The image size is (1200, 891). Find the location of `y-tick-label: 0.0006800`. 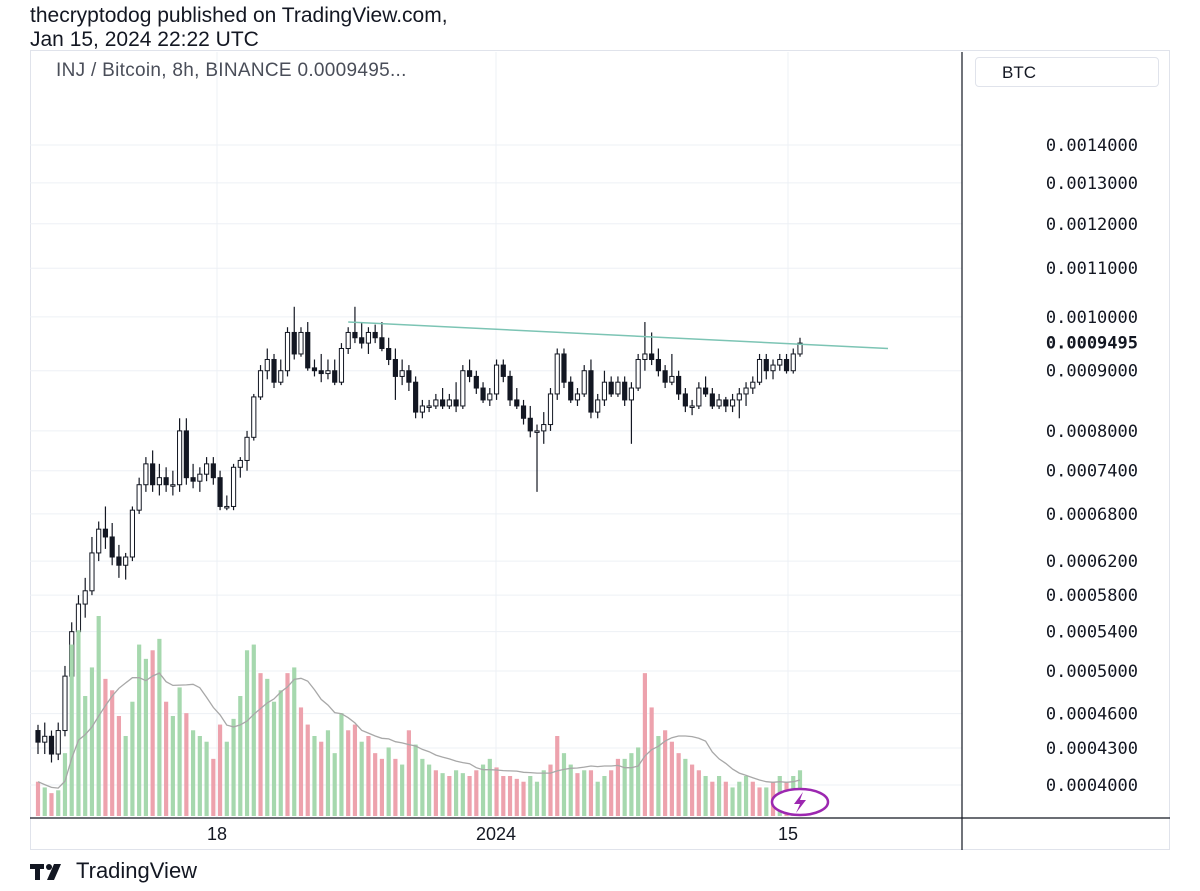

y-tick-label: 0.0006800 is located at coordinates (1092, 515).